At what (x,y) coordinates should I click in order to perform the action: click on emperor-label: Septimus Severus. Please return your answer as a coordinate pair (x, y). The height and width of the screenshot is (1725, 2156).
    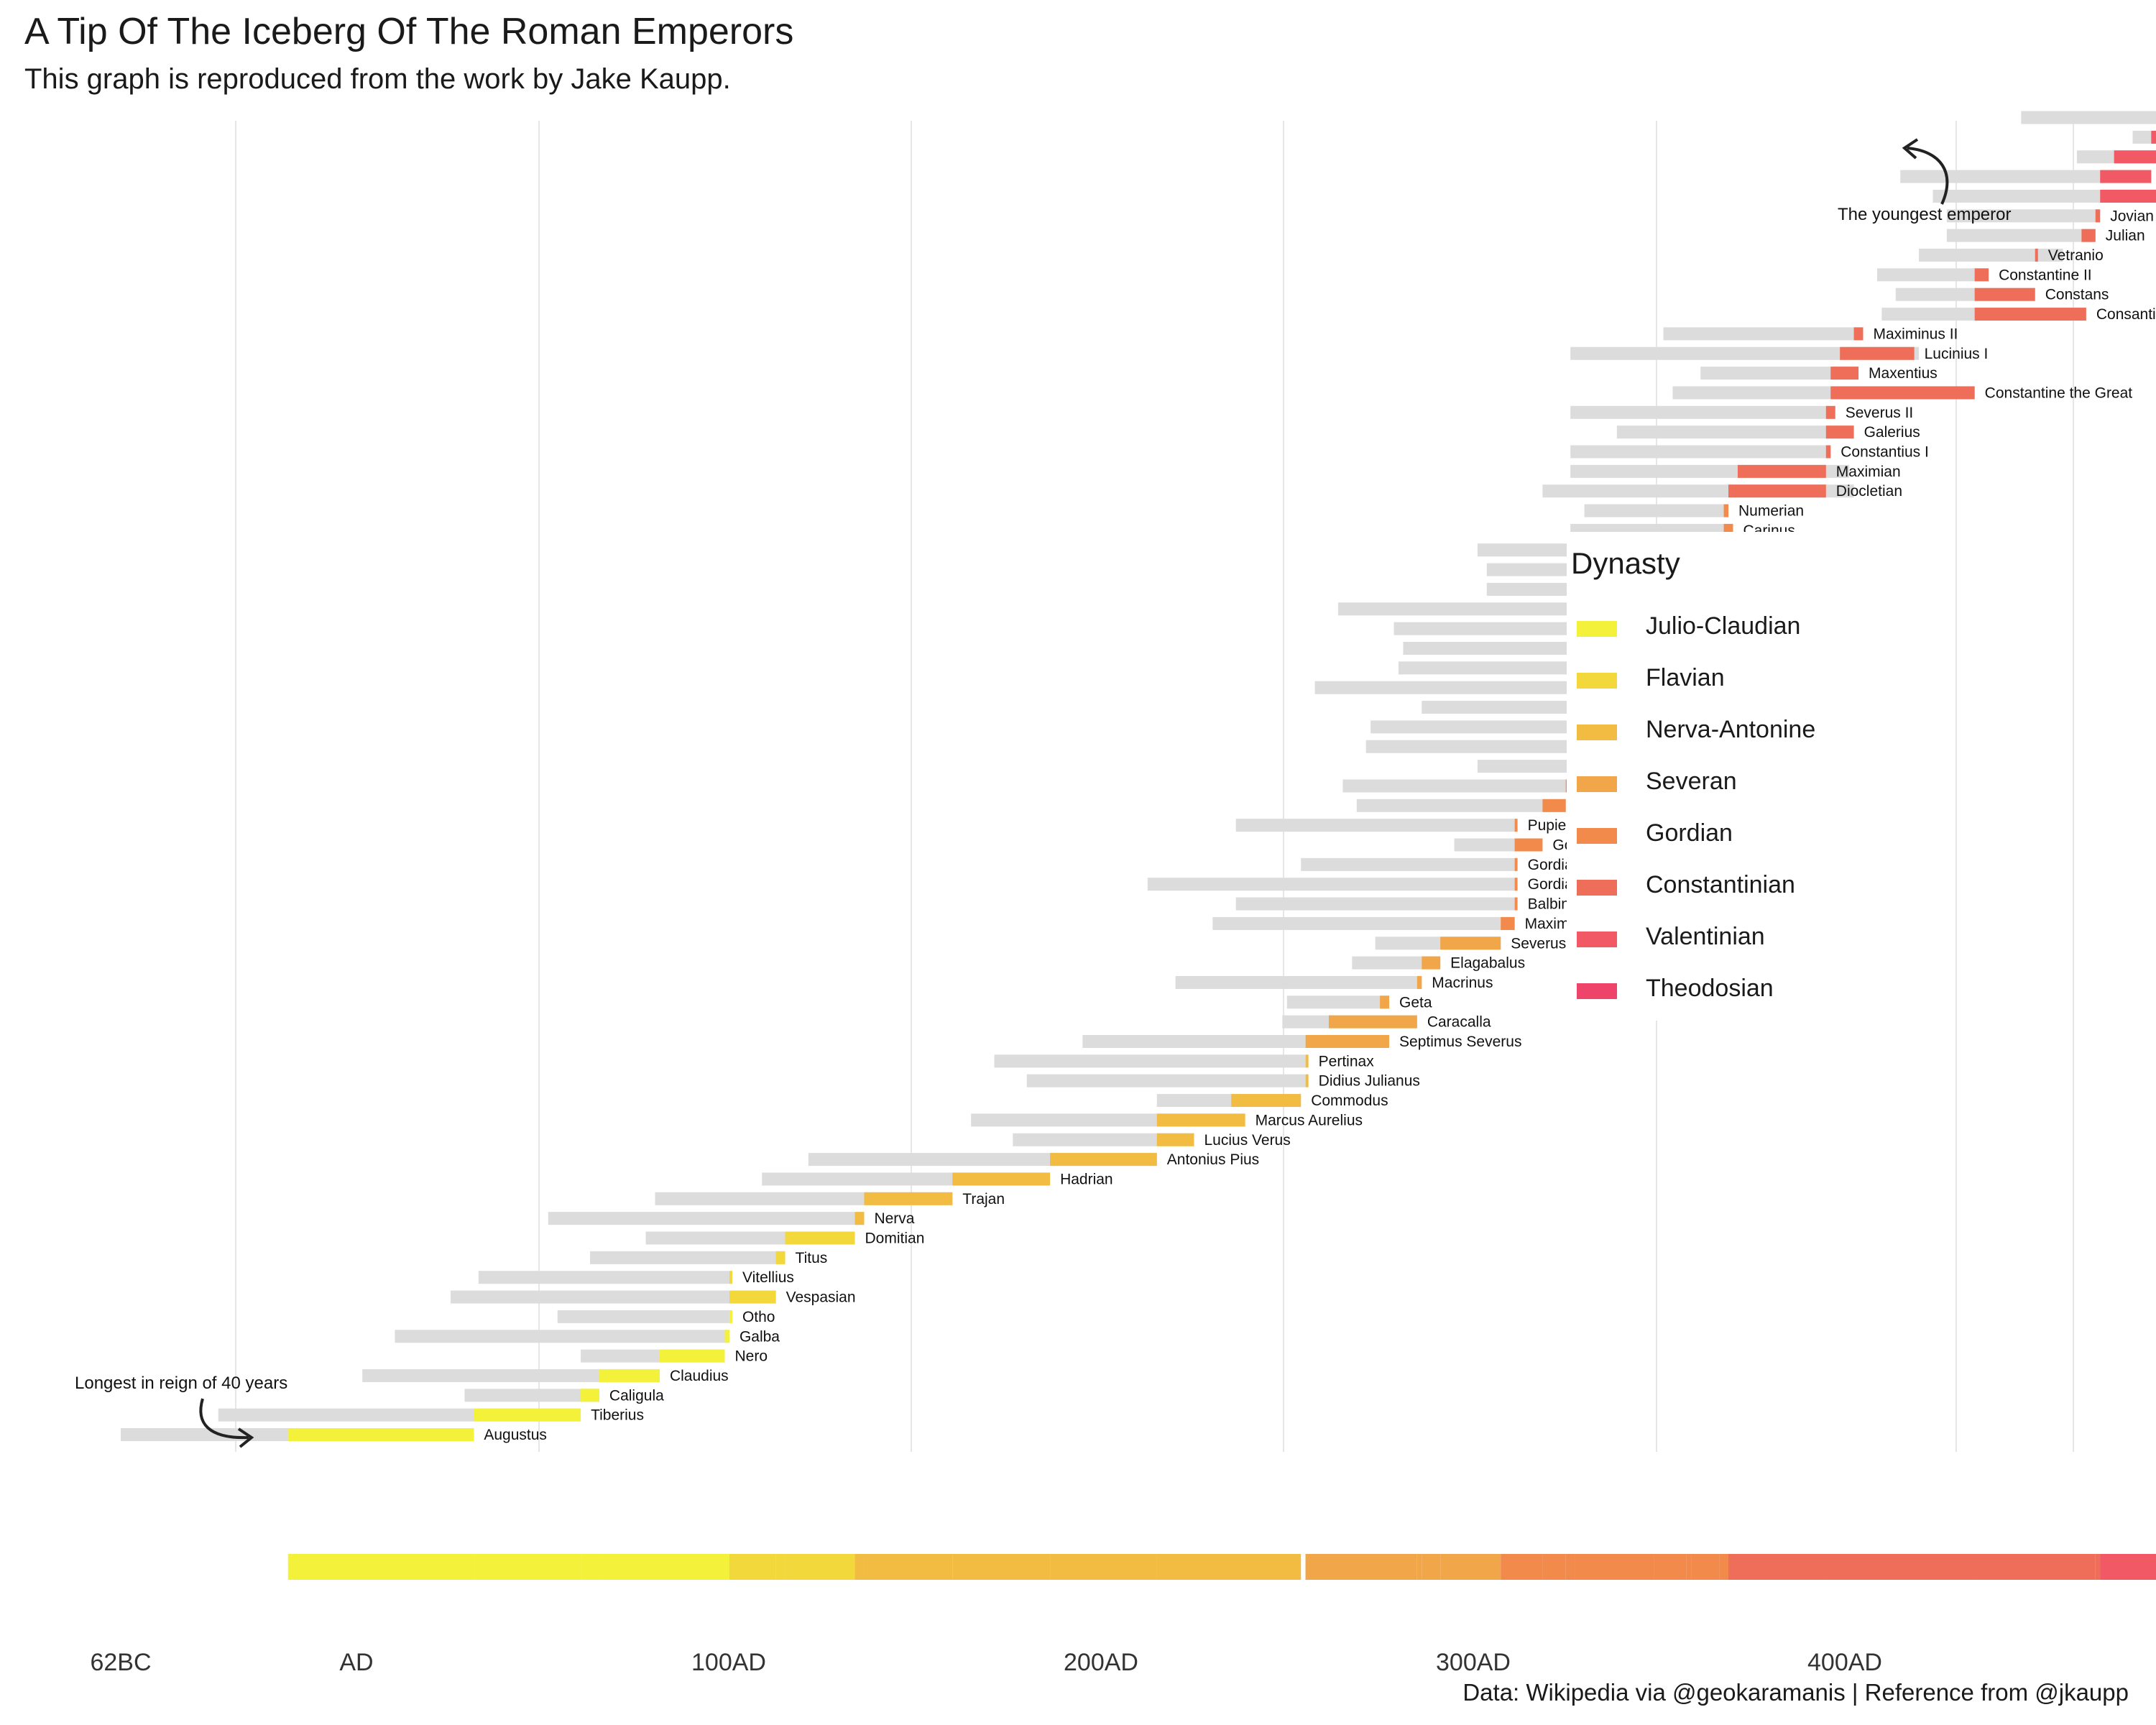
    Looking at the image, I should click on (1460, 1042).